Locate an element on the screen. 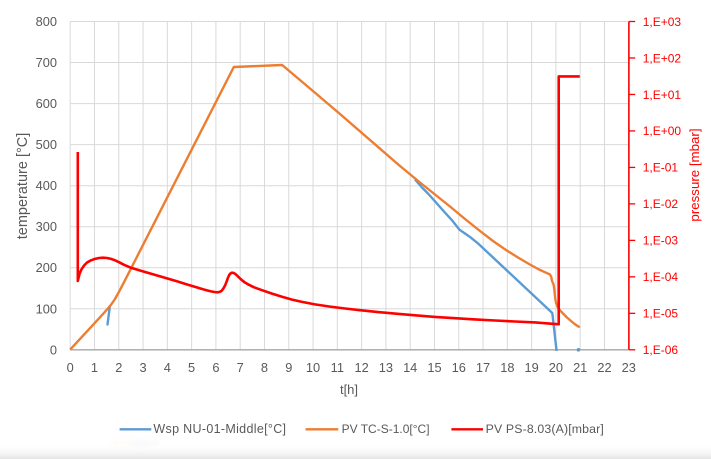 The width and height of the screenshot is (711, 459). svg-text: 10 is located at coordinates (313, 367).